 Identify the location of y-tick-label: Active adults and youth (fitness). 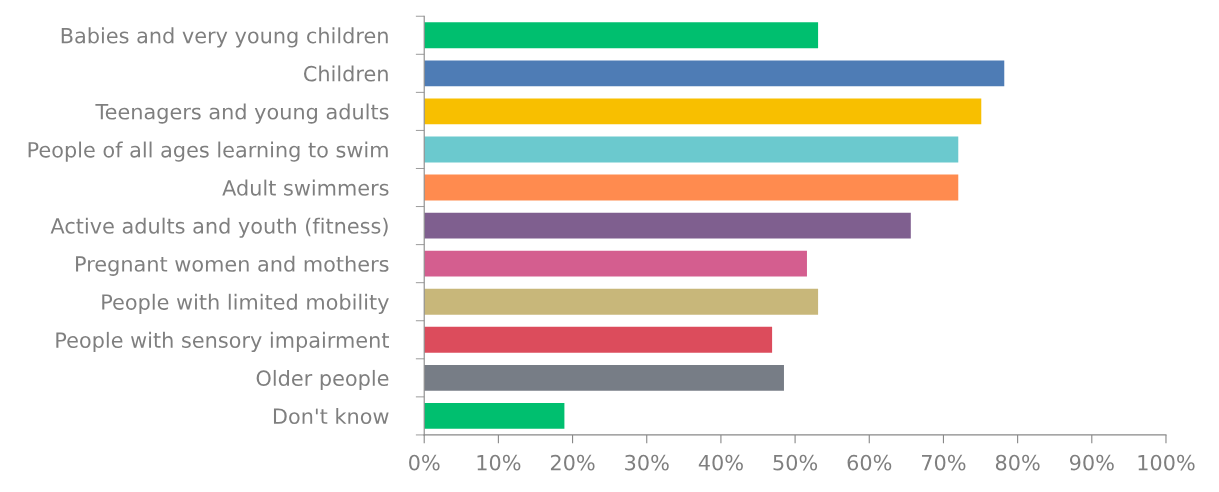
(219, 227).